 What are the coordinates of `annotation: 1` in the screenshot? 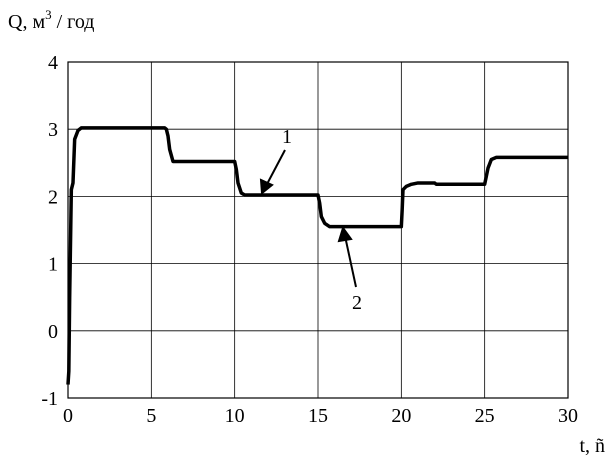 It's located at (287, 137).